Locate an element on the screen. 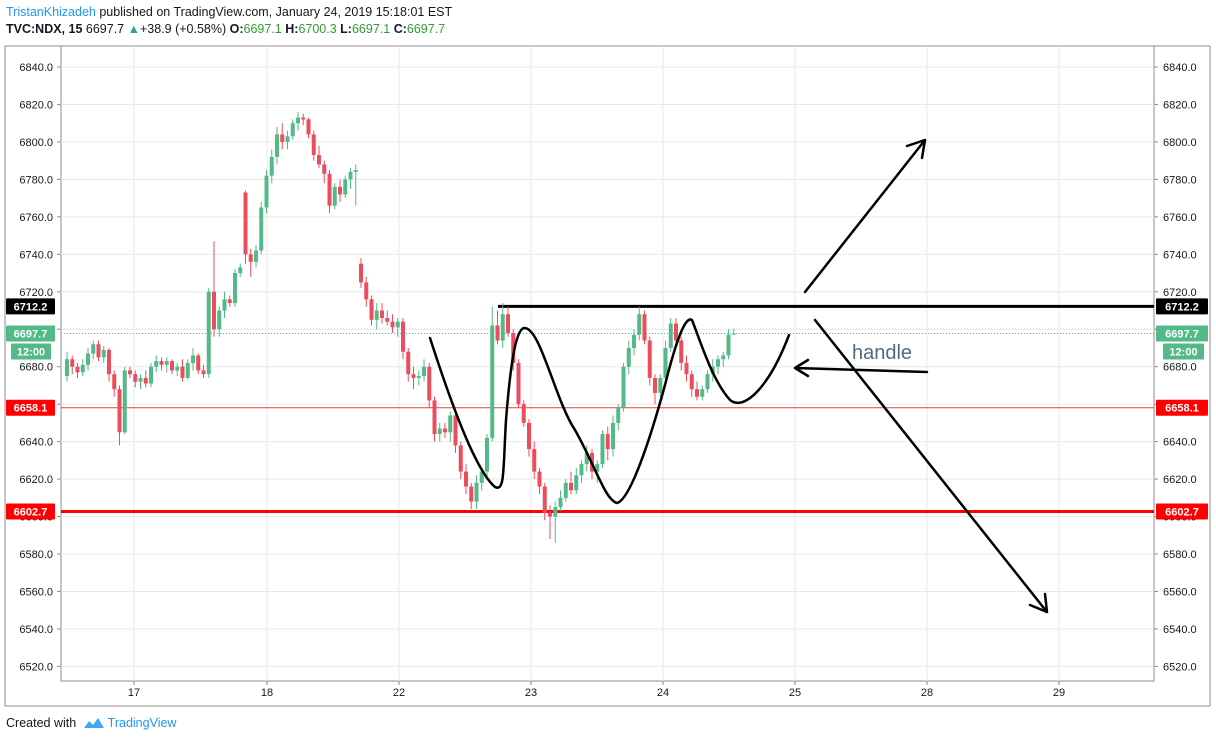 Image resolution: width=1216 pixels, height=742 pixels. chart-footer: Created with TradingView is located at coordinates (91, 723).